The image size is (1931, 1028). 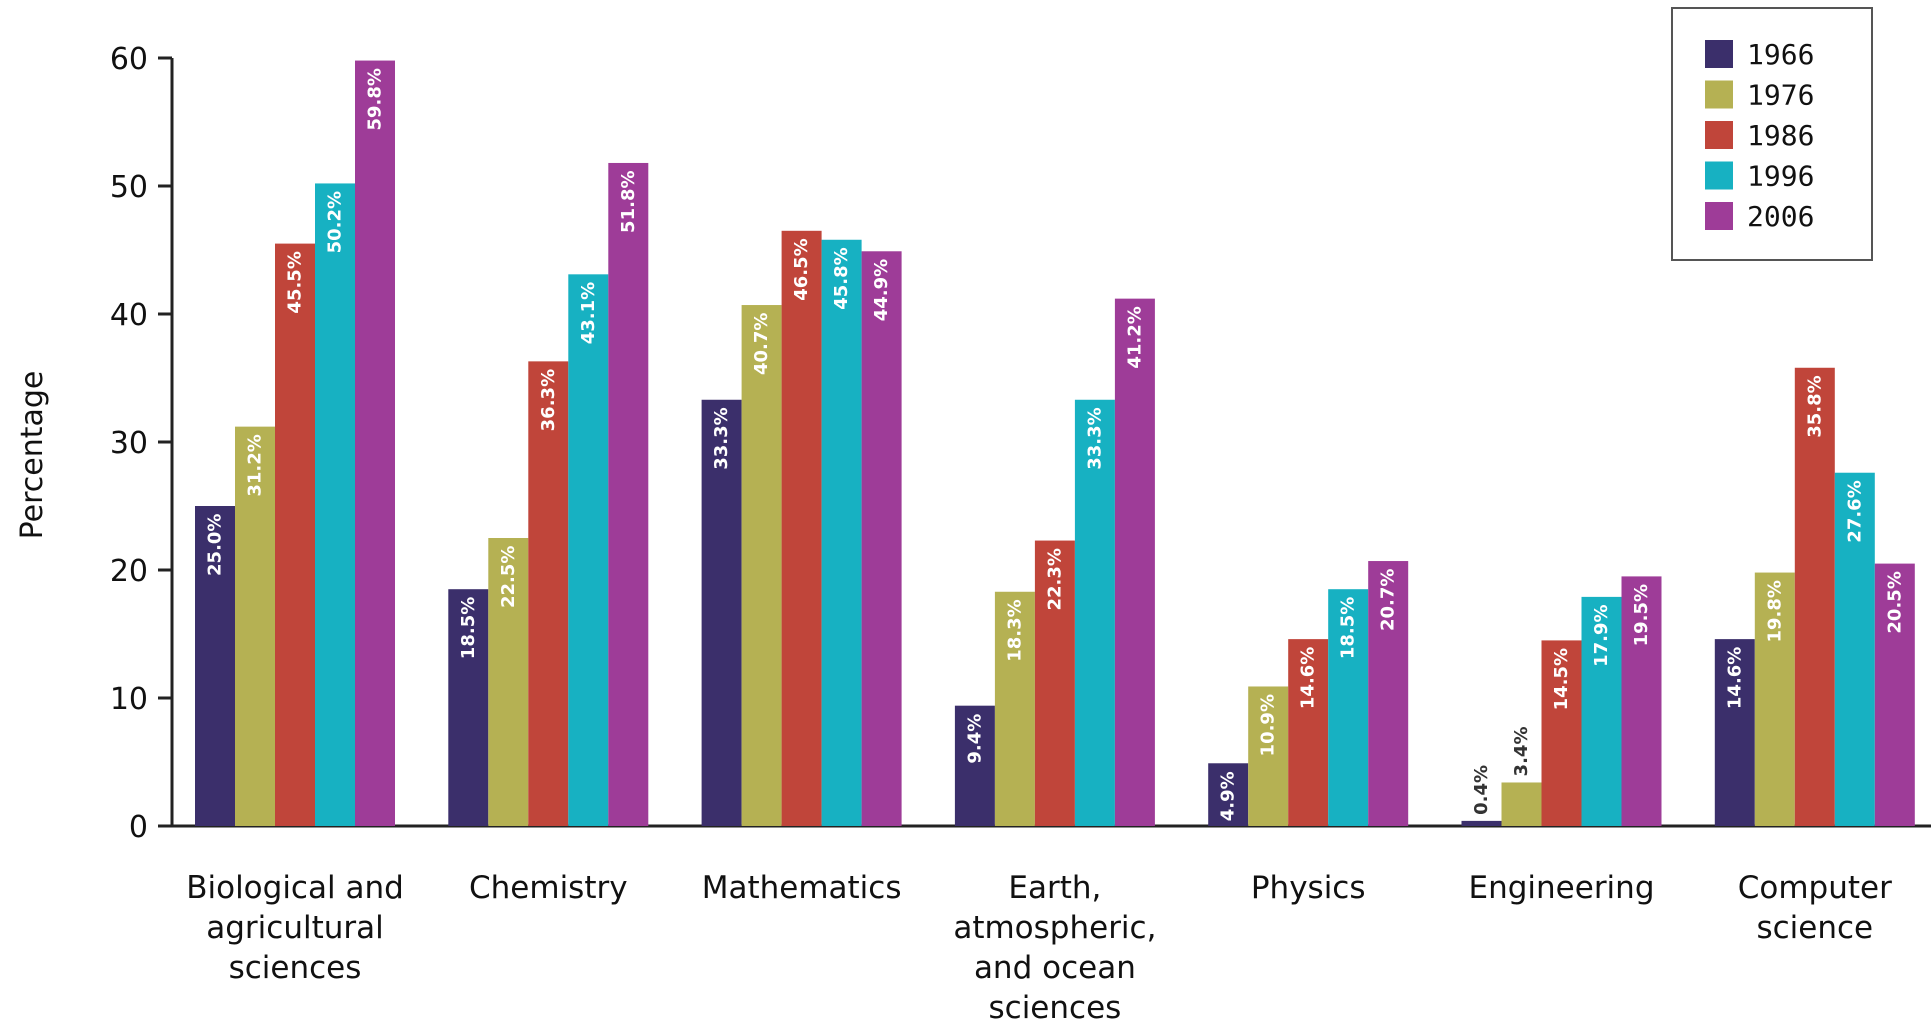 What do you see at coordinates (1134, 337) in the screenshot?
I see `bar-data-label: 41.2%` at bounding box center [1134, 337].